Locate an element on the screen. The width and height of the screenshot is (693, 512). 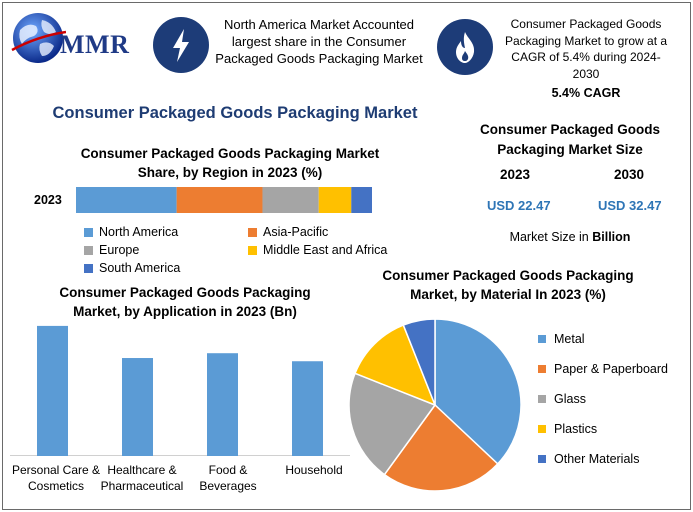
legend-asia-pacific: Asia-Pacific is located at coordinates (288, 232).